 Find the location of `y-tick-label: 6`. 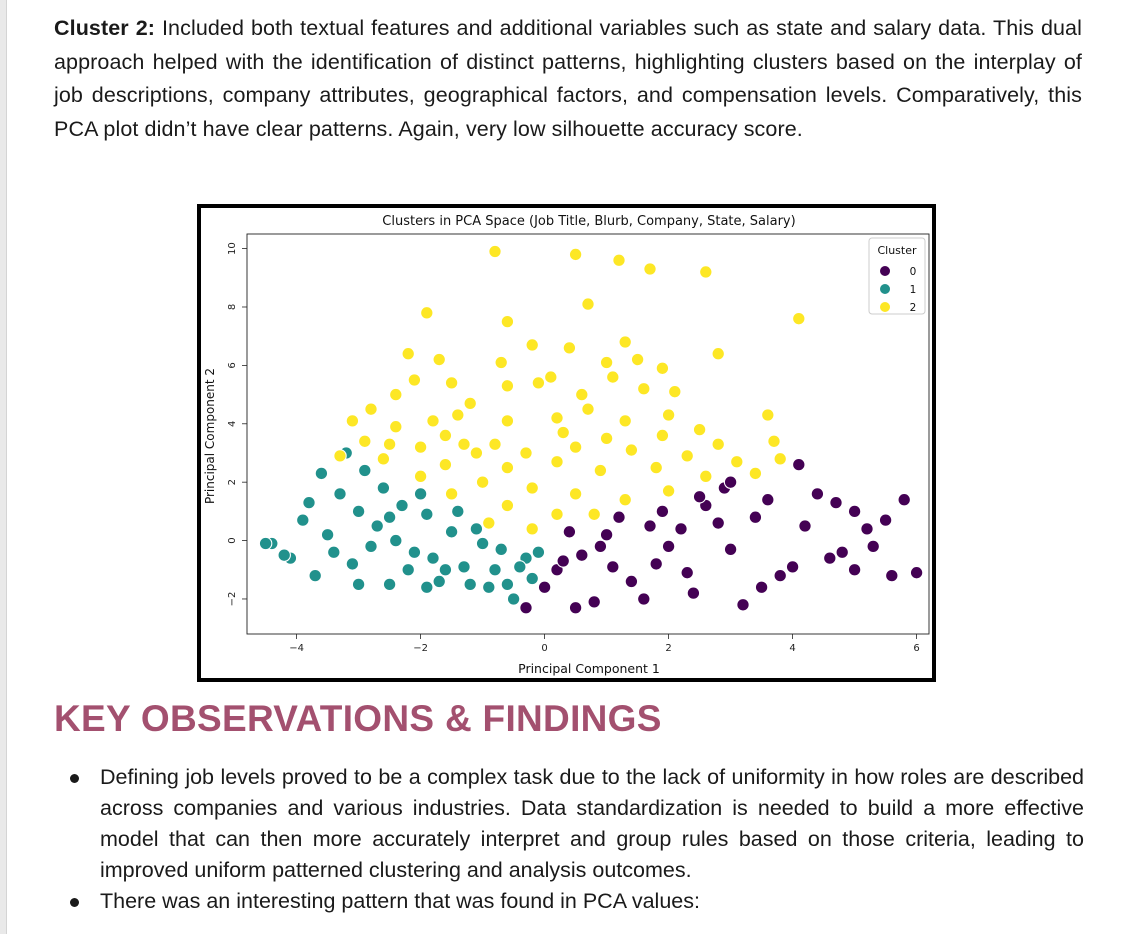

y-tick-label: 6 is located at coordinates (232, 365).